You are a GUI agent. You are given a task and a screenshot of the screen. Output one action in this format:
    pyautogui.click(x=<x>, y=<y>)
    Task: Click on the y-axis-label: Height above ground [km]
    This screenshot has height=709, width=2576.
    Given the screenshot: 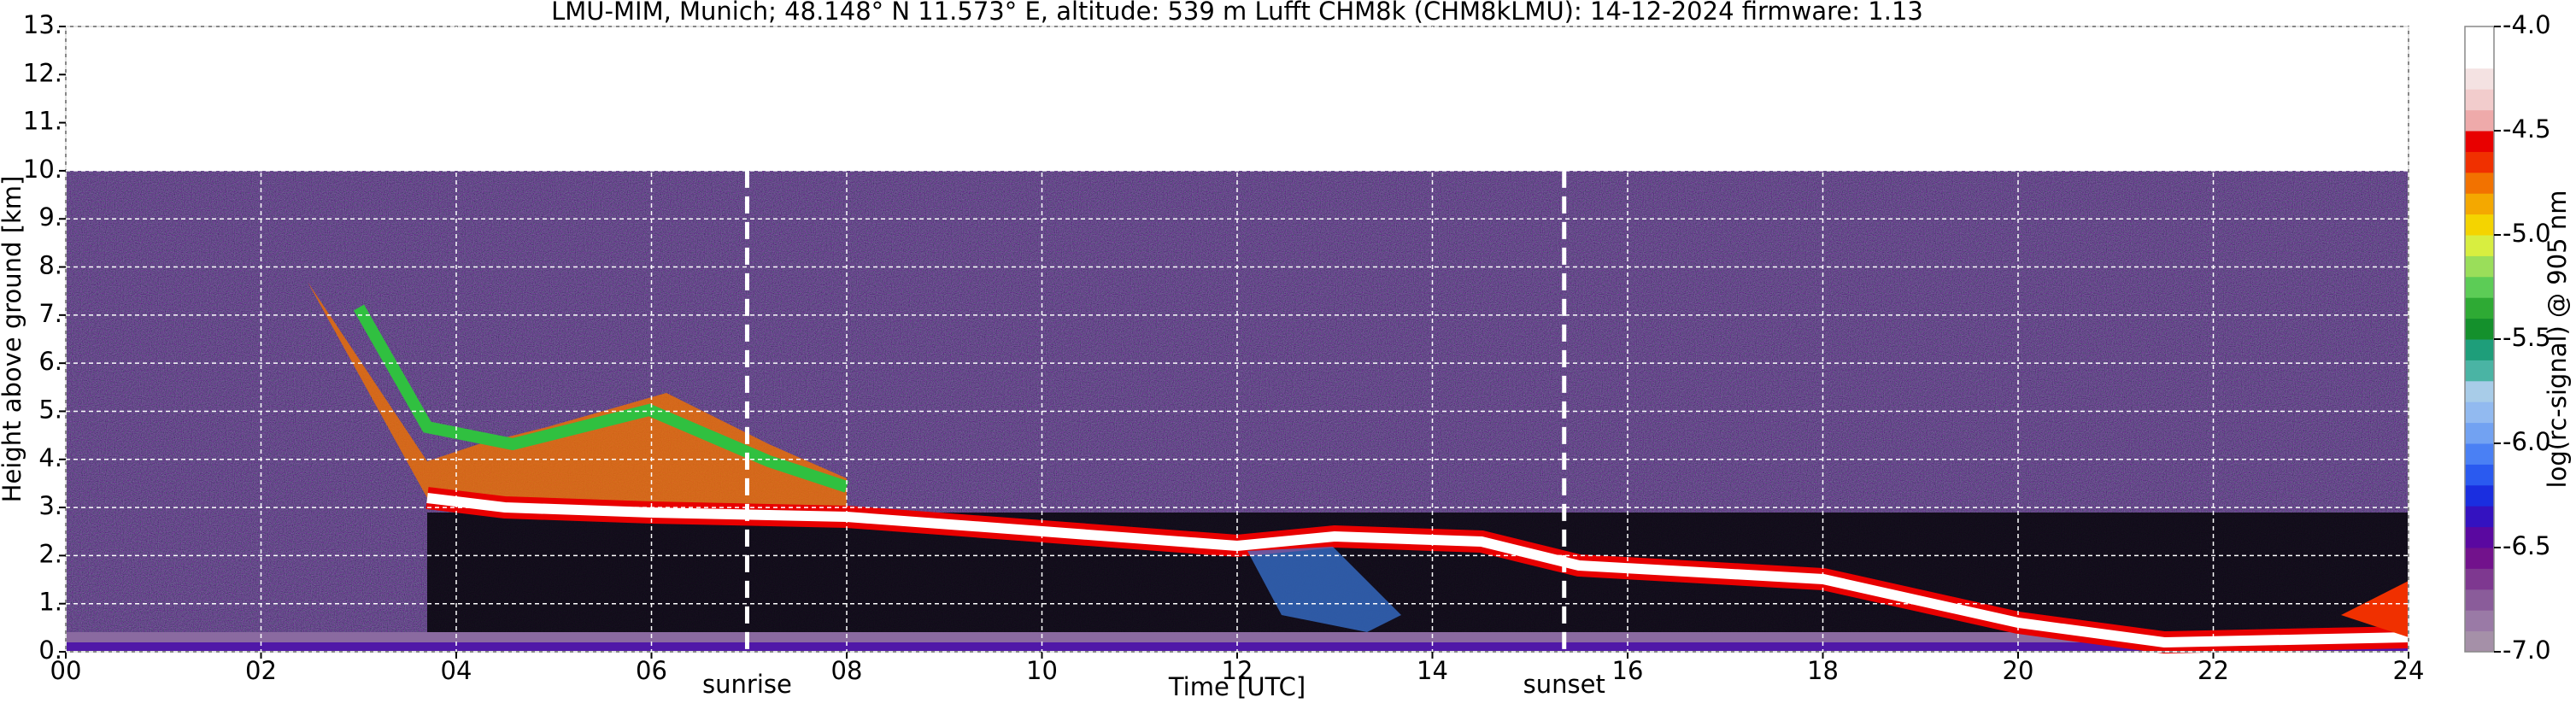 What is the action you would take?
    pyautogui.click(x=13, y=339)
    